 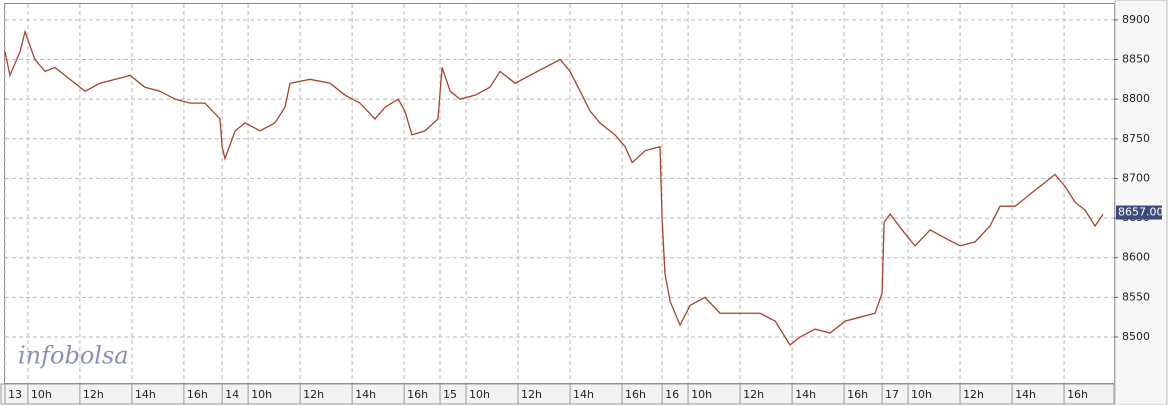 I want to click on y-axis-panel, so click(x=1141, y=202).